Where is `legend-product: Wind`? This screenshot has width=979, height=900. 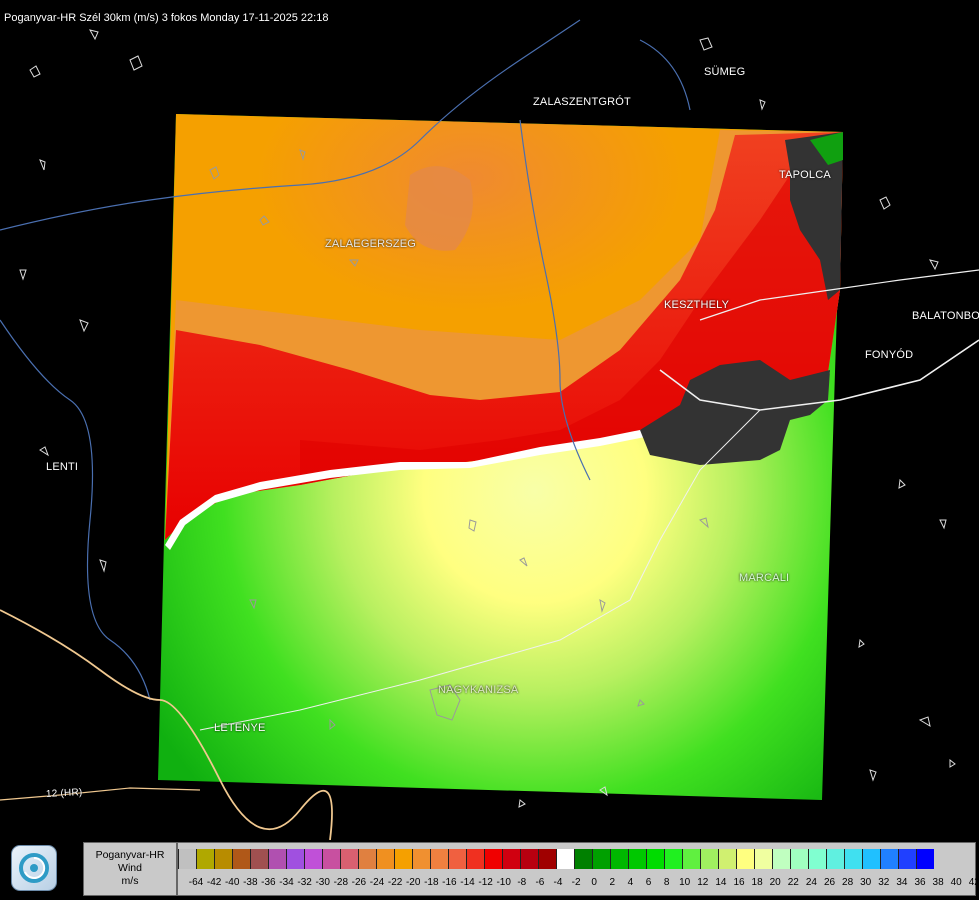 legend-product: Wind is located at coordinates (130, 868).